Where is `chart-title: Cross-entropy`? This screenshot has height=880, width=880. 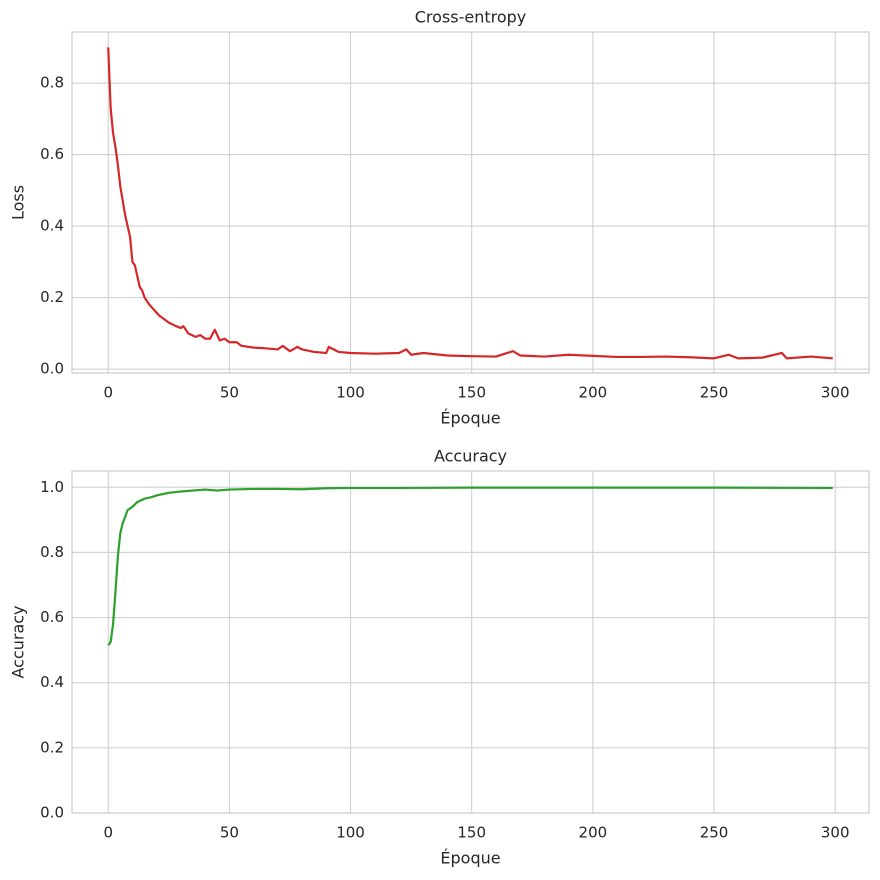
chart-title: Cross-entropy is located at coordinates (471, 17).